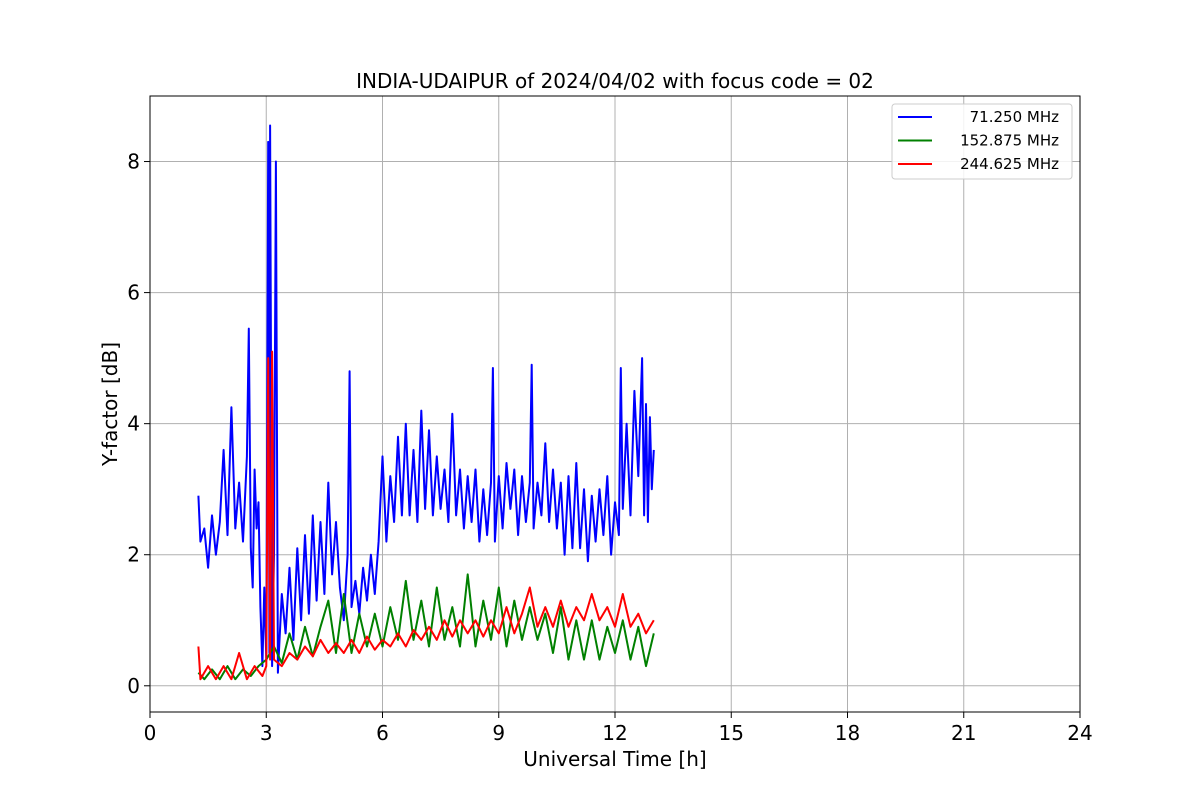  Describe the element at coordinates (382, 733) in the screenshot. I see `x-tick-label: 6` at that location.